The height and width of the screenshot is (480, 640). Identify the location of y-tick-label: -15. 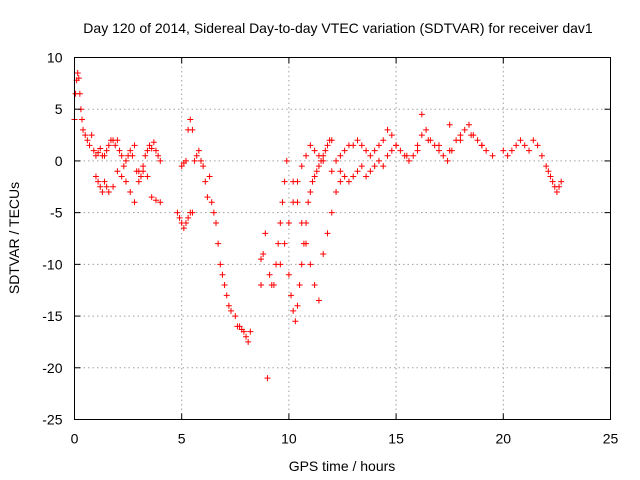
(52, 316).